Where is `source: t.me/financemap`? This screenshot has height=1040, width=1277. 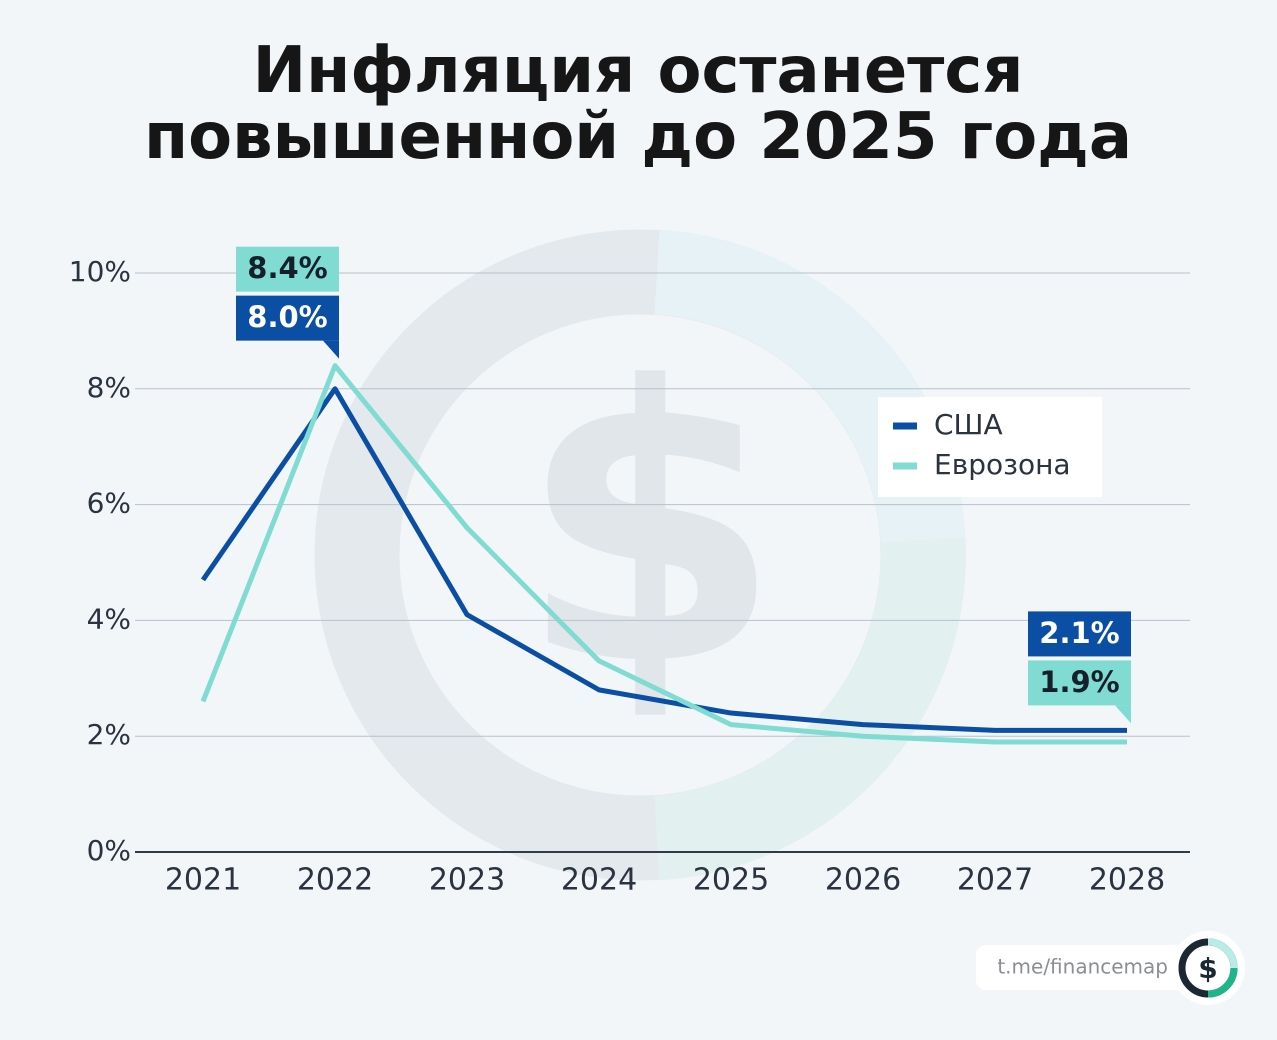 source: t.me/financemap is located at coordinates (1082, 967).